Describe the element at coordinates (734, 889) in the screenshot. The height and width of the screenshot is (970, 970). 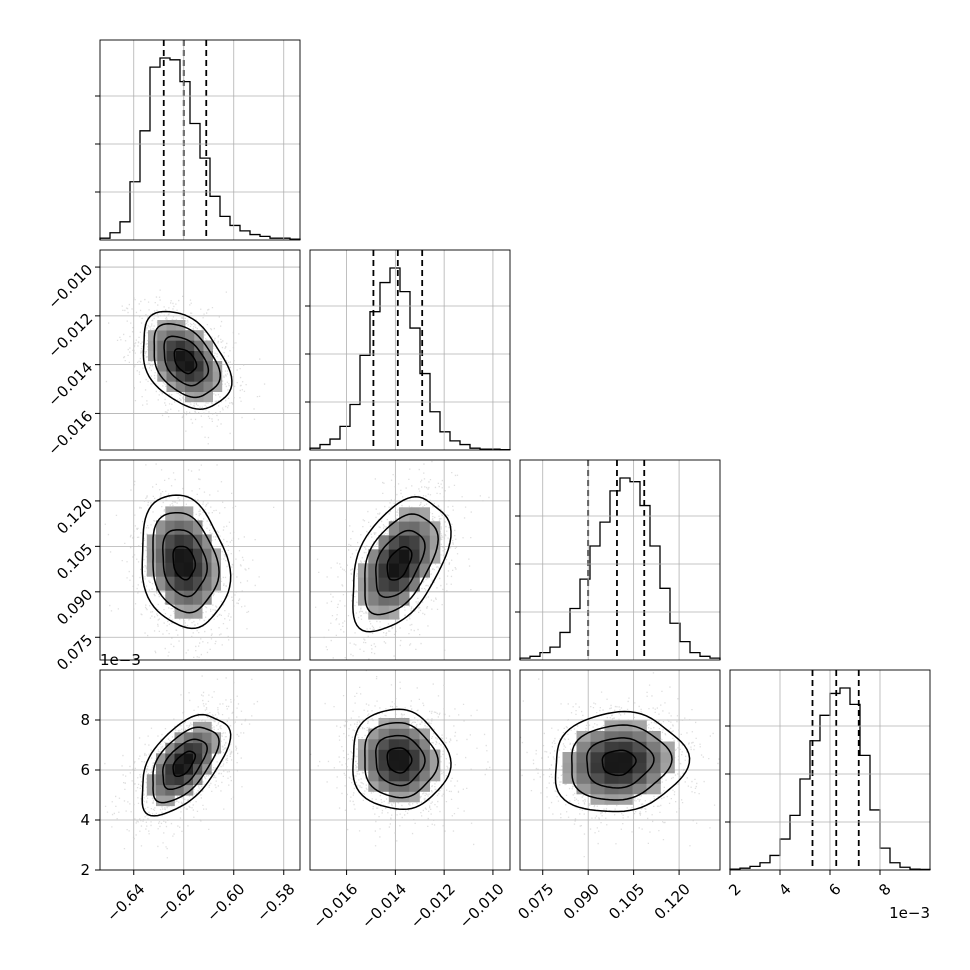
I see `x-tick-label: 2` at that location.